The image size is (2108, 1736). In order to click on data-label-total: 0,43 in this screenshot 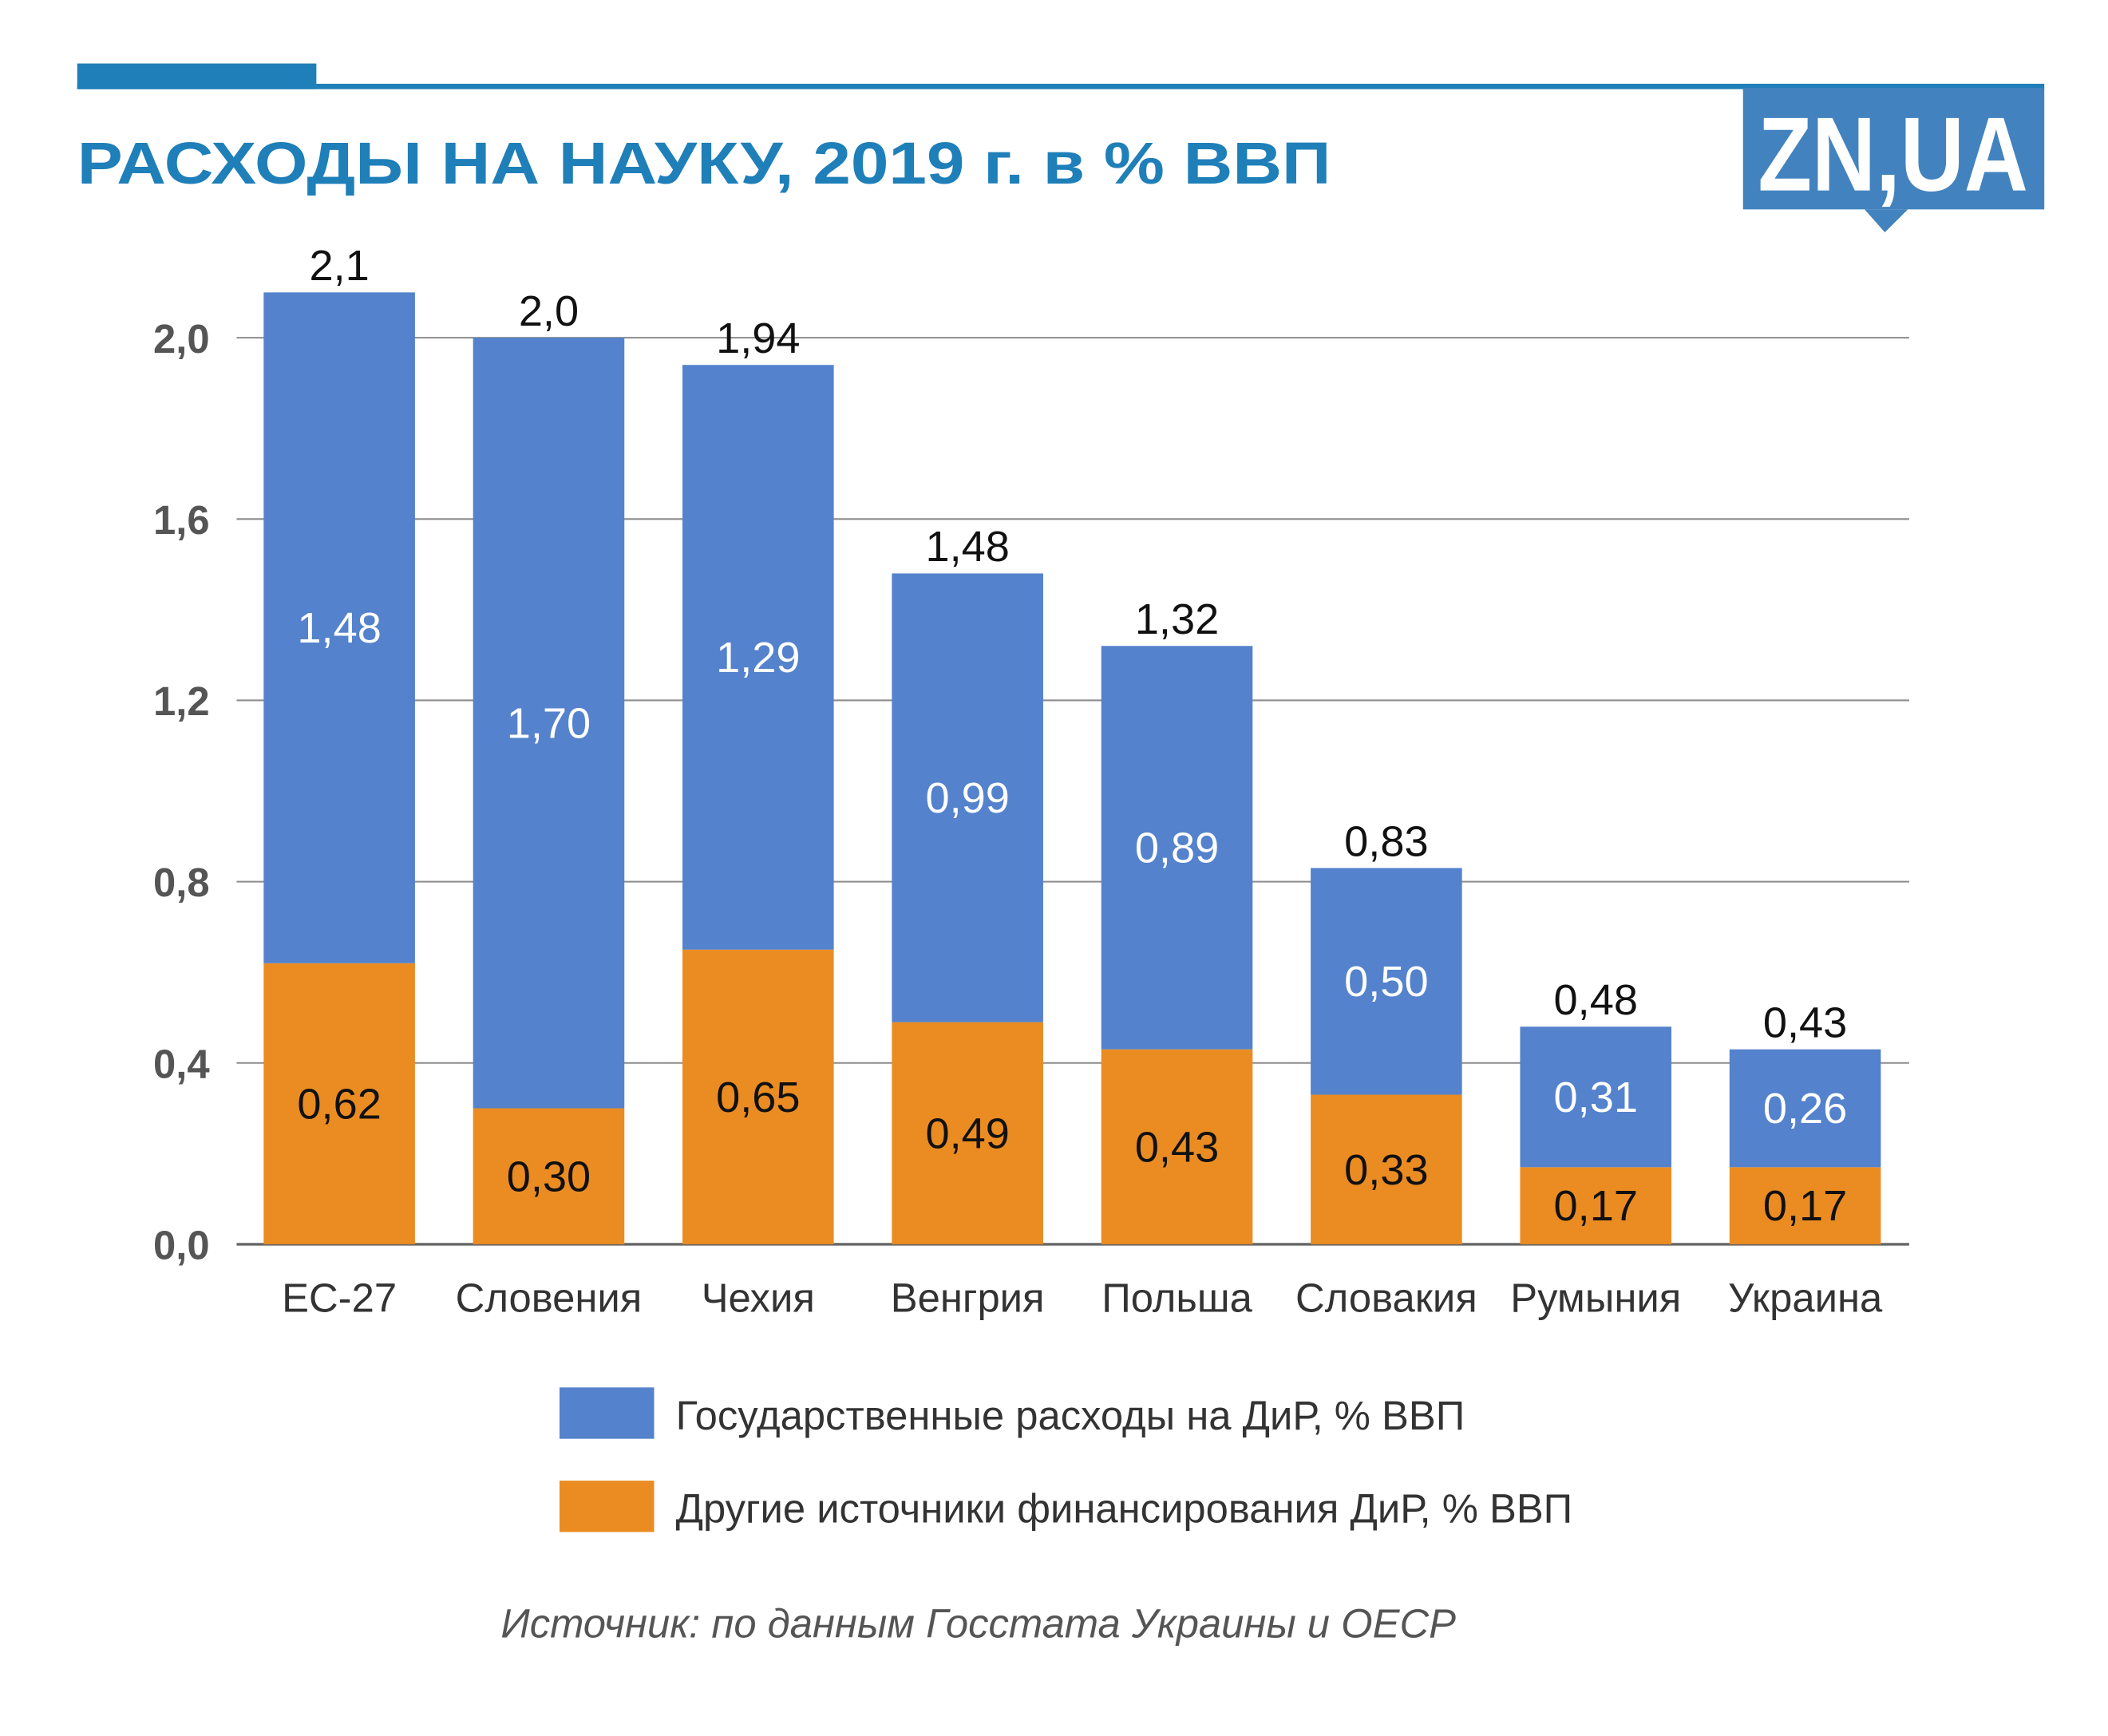, I will do `click(1805, 1022)`.